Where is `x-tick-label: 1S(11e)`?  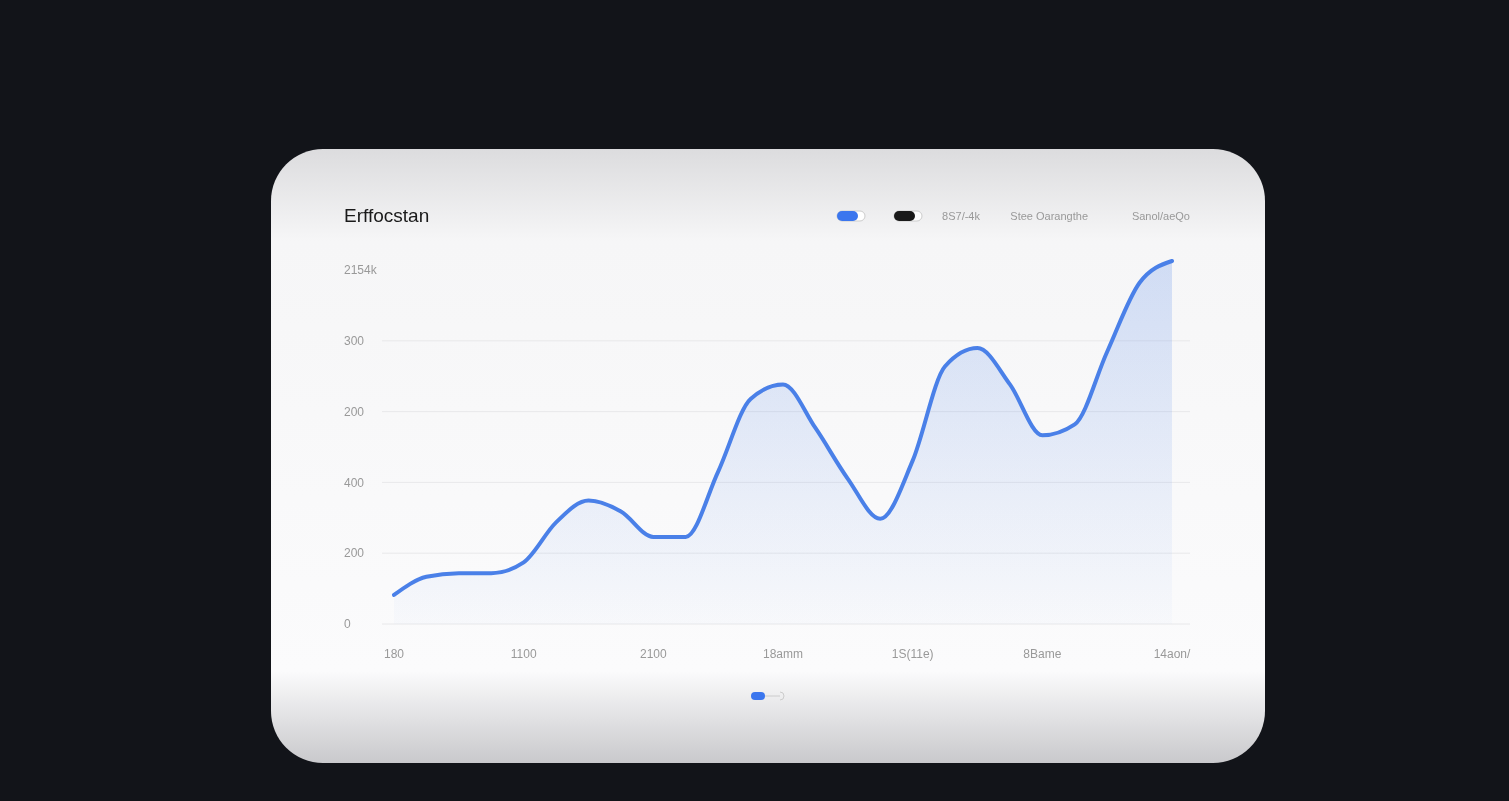
x-tick-label: 1S(11e) is located at coordinates (912, 654).